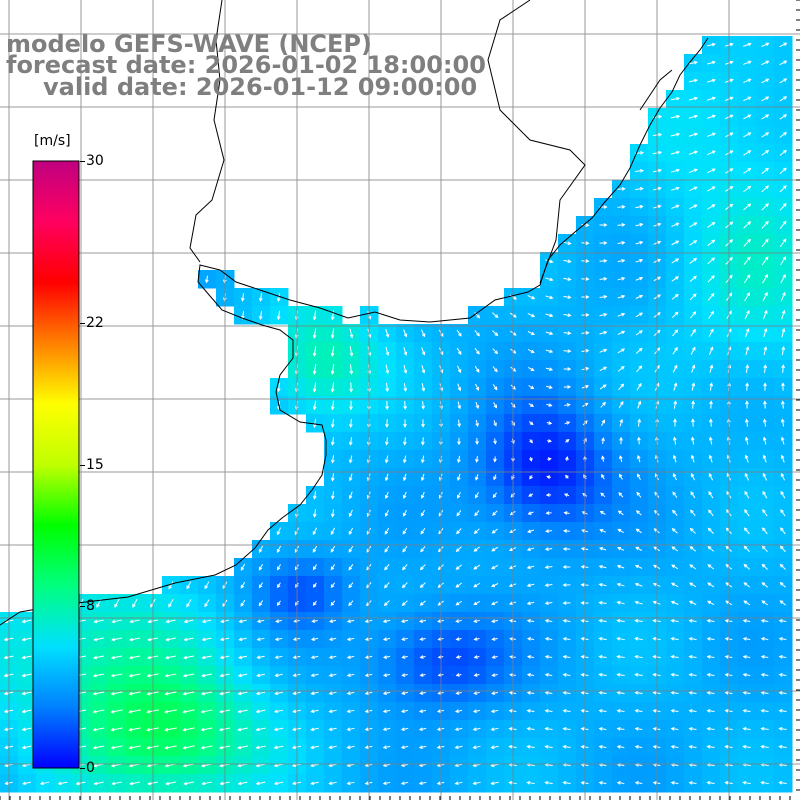  What do you see at coordinates (95, 322) in the screenshot?
I see `colorbar-tick-label: 22` at bounding box center [95, 322].